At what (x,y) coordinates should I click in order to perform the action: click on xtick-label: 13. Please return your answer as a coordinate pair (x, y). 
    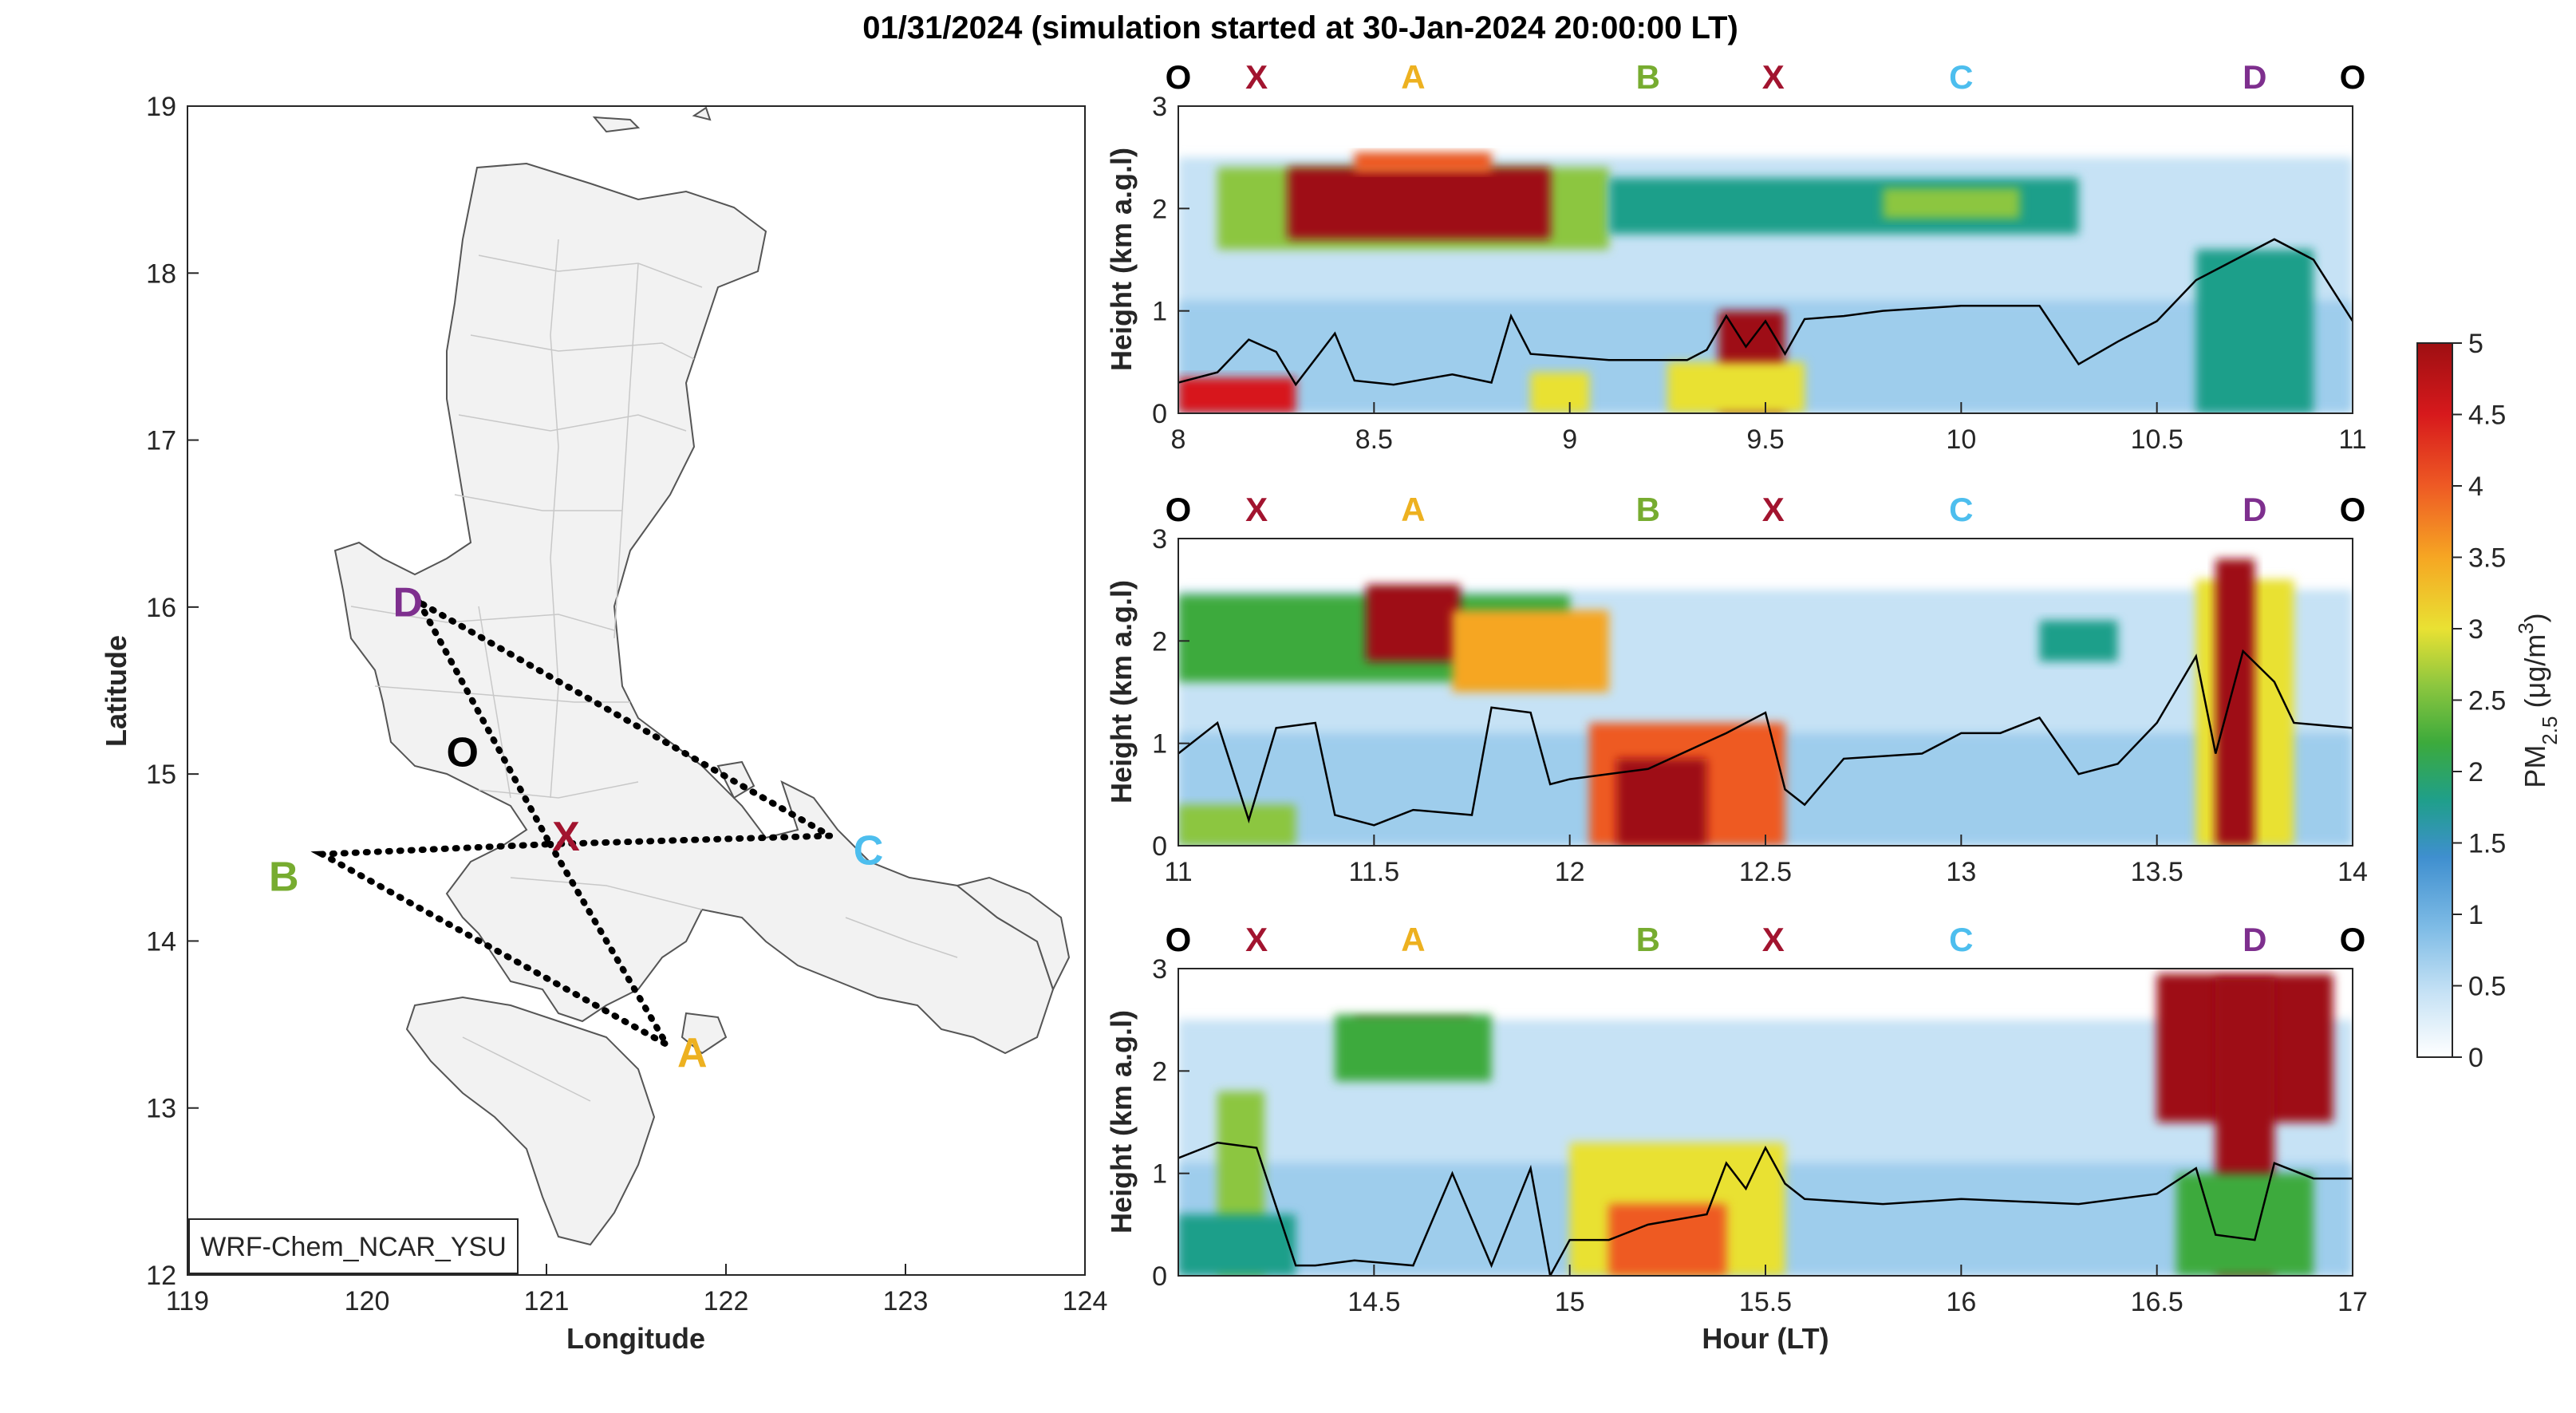
    Looking at the image, I should click on (1961, 872).